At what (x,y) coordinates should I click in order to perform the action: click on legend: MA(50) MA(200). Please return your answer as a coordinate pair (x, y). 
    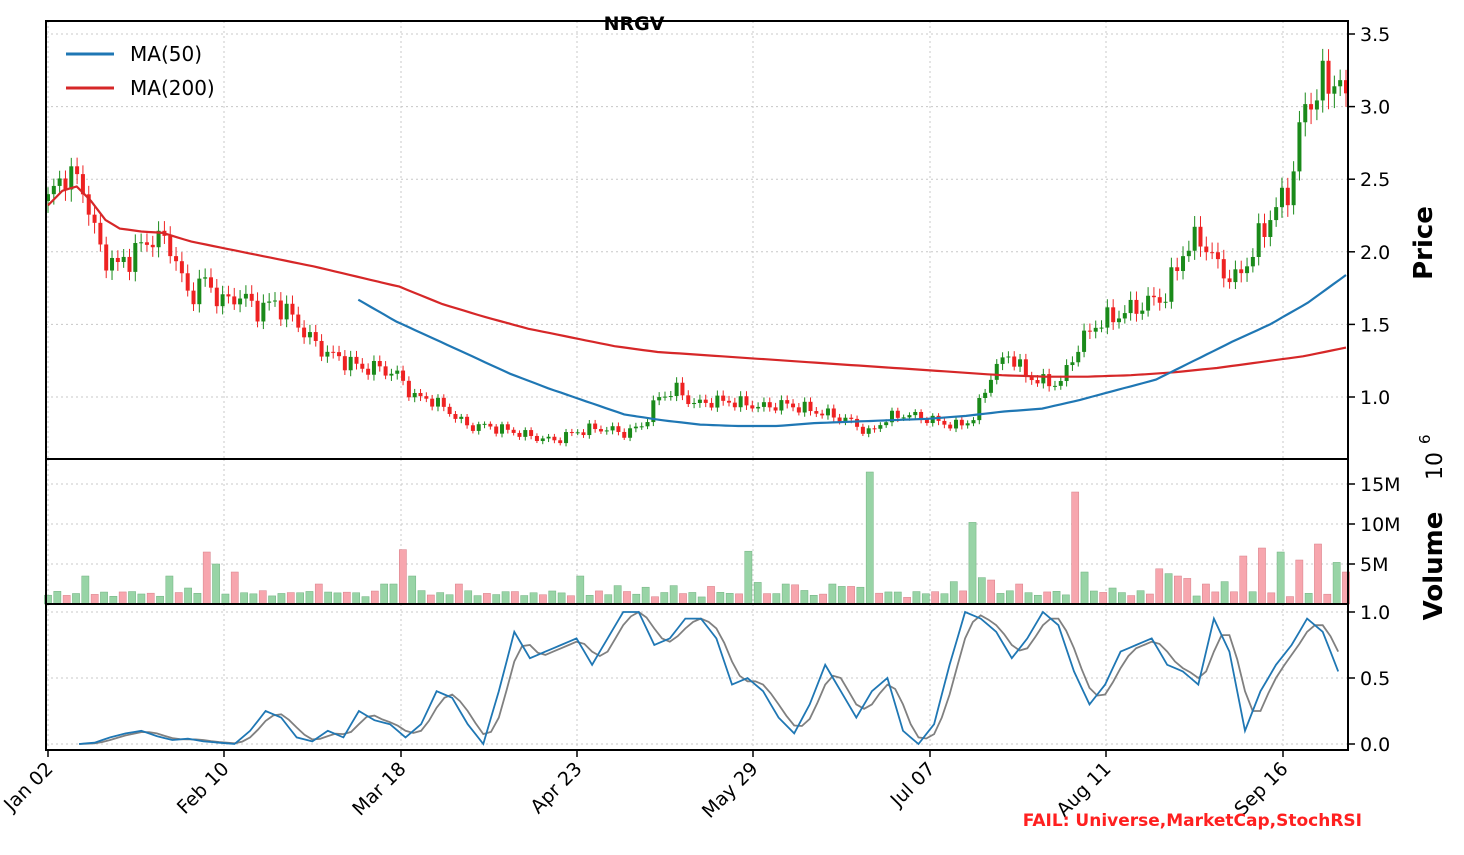
    Looking at the image, I should click on (140, 71).